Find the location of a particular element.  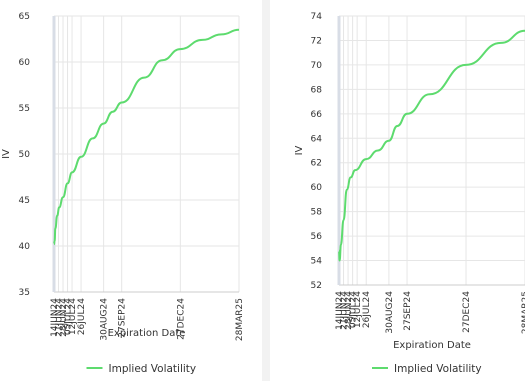

y-tick-label: 54 is located at coordinates (317, 262).